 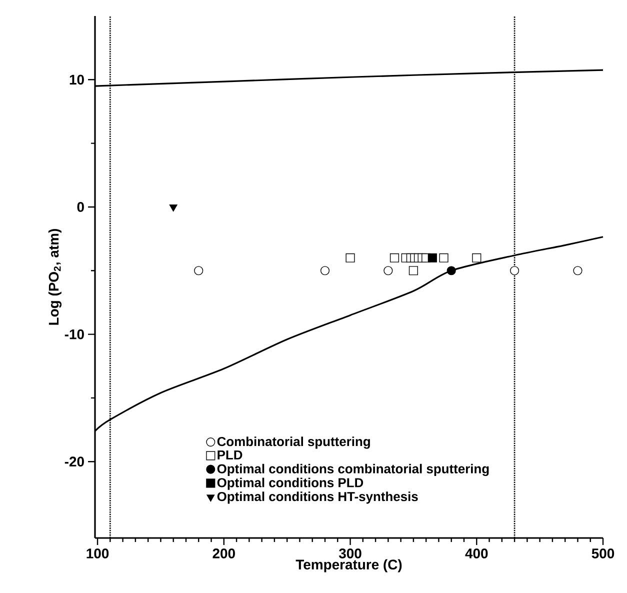 What do you see at coordinates (55, 277) in the screenshot?
I see `y-axis-title: Log (PO$_{2}$, atm)` at bounding box center [55, 277].